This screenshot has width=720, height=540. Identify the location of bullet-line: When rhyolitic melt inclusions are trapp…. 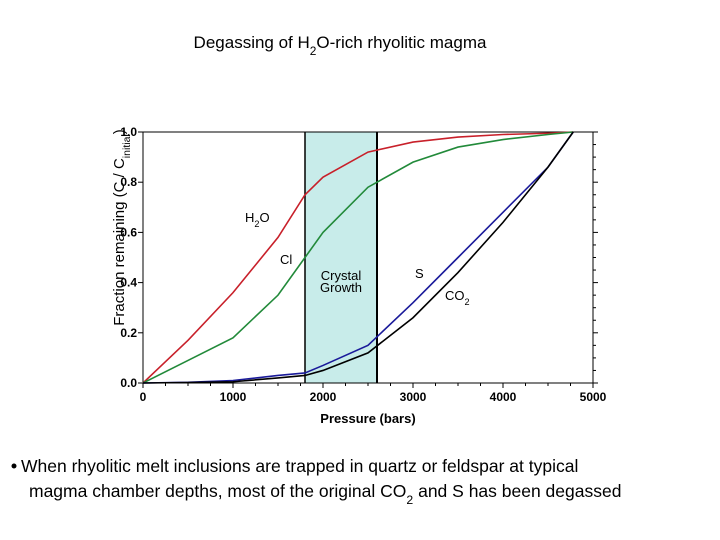
(299, 466).